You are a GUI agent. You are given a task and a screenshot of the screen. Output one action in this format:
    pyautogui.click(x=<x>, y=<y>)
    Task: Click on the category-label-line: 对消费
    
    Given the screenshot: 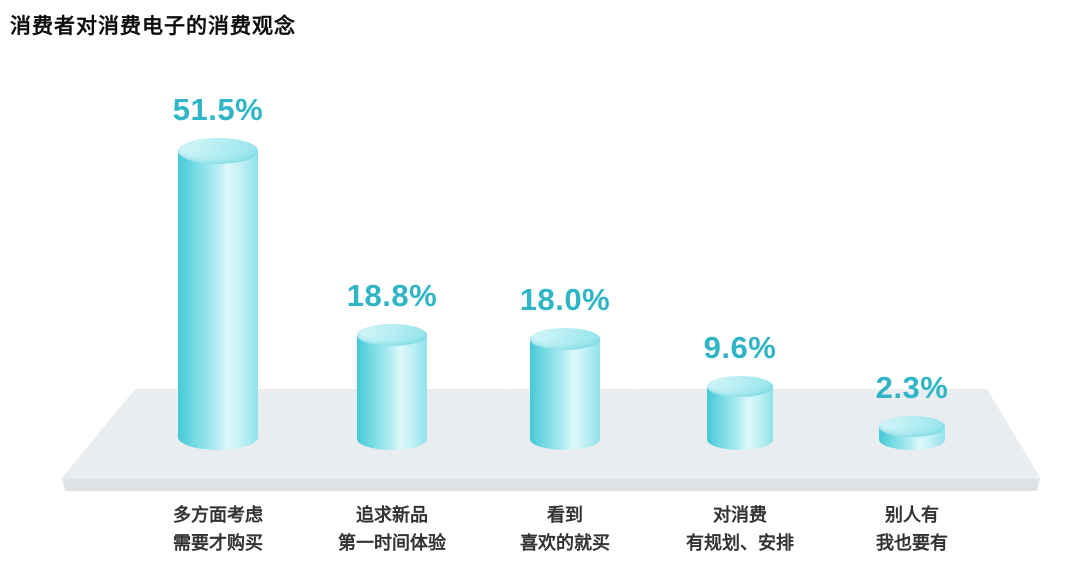 What is the action you would take?
    pyautogui.click(x=740, y=515)
    